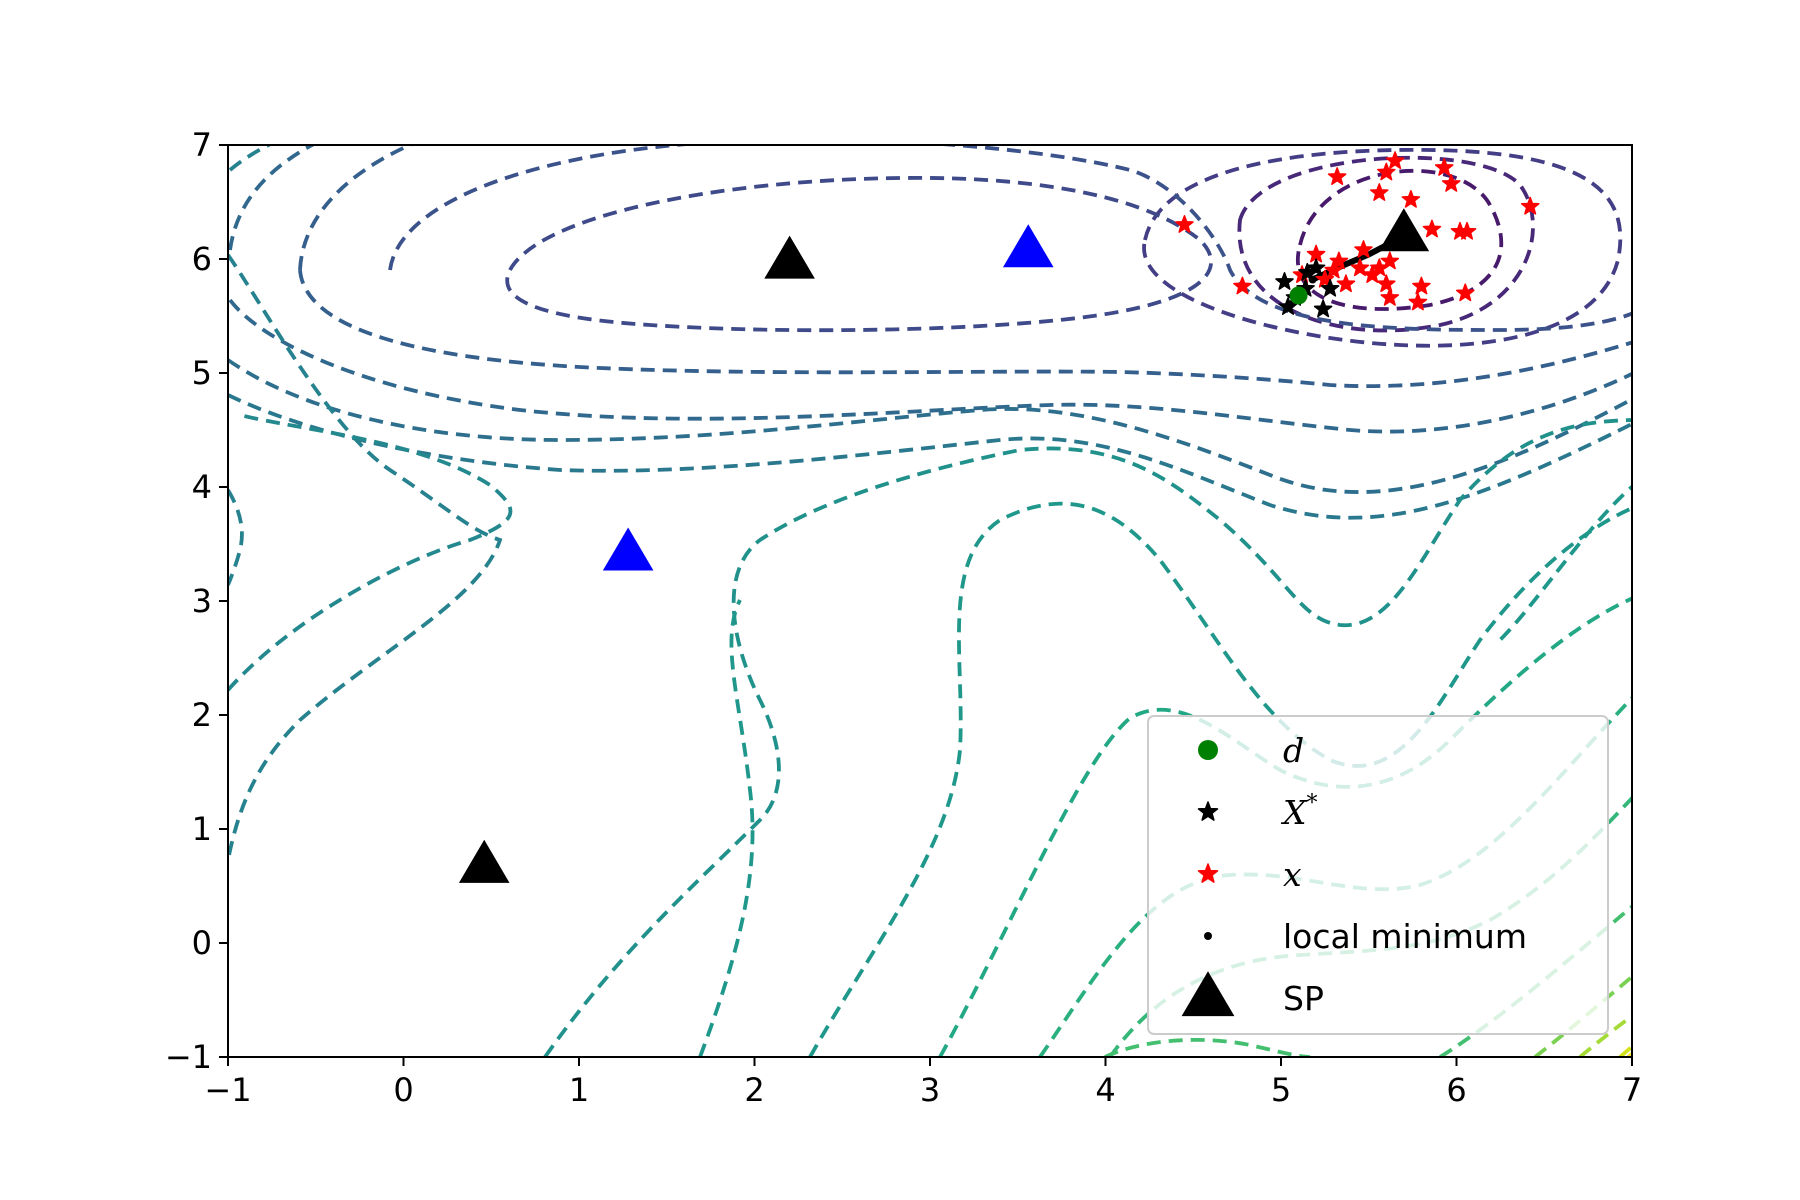  Describe the element at coordinates (1456, 1090) in the screenshot. I see `x-tick-label: 6` at that location.